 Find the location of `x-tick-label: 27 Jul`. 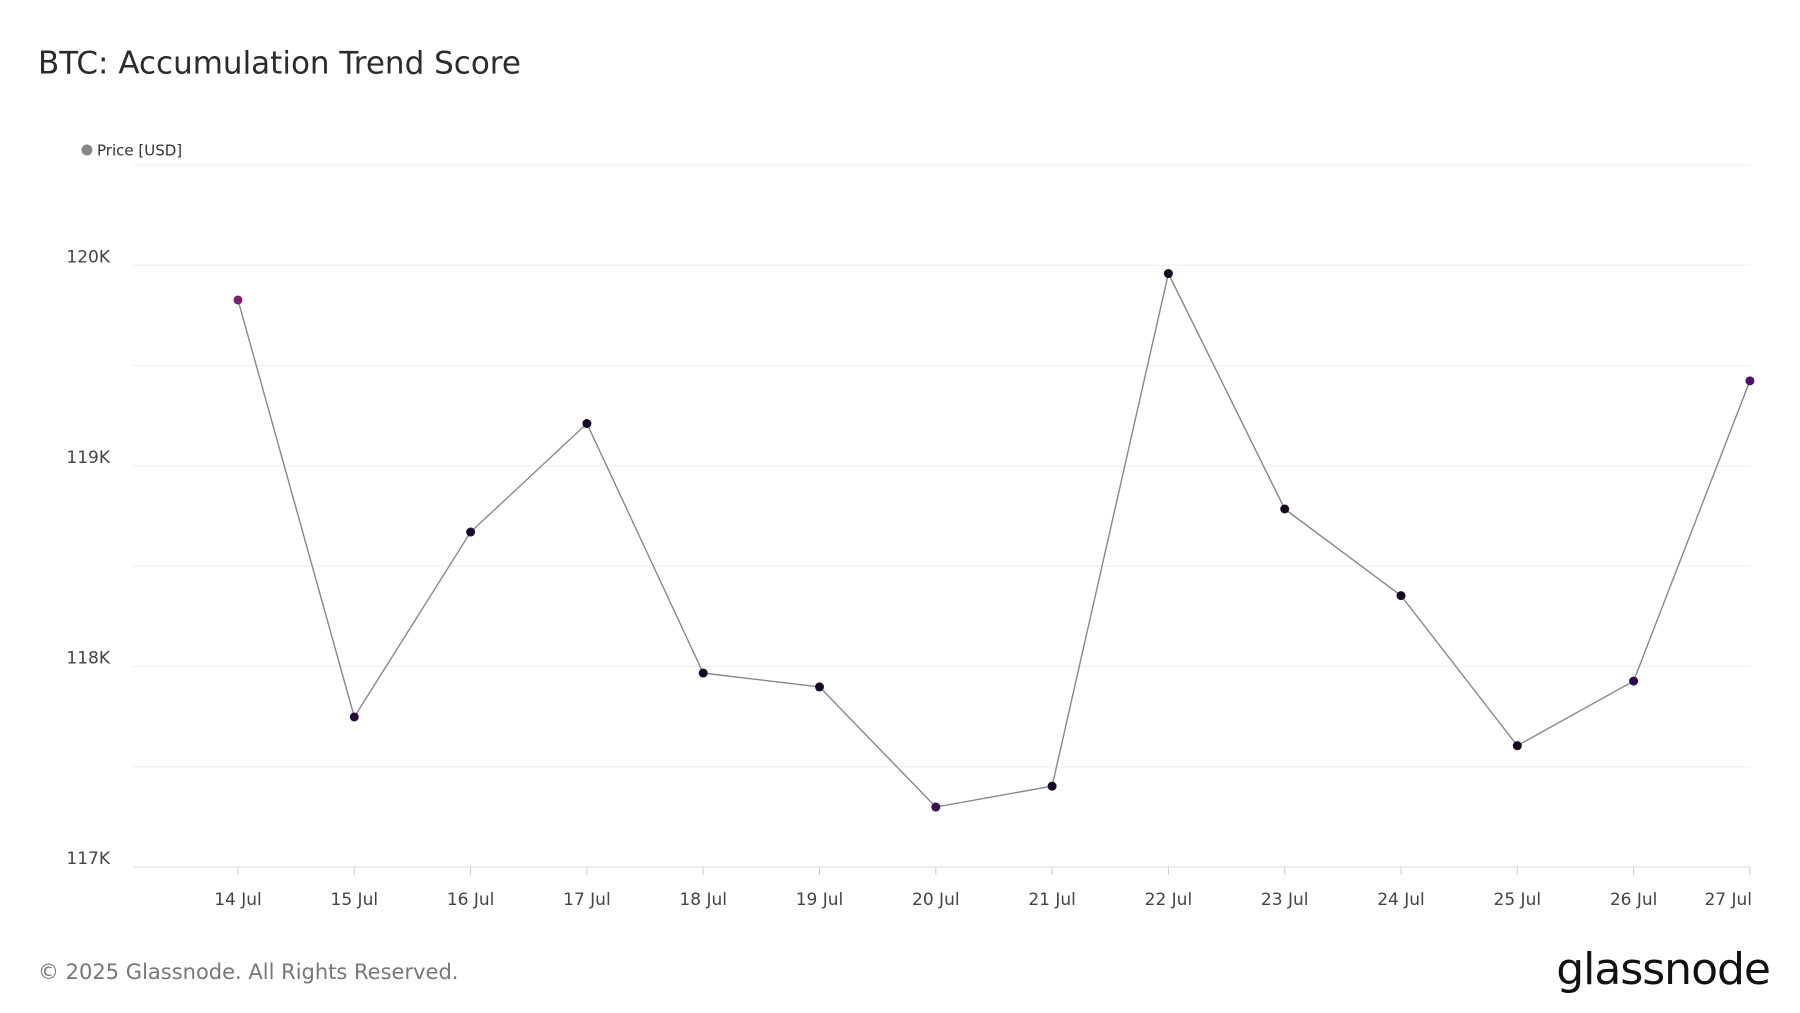

x-tick-label: 27 Jul is located at coordinates (1728, 900).